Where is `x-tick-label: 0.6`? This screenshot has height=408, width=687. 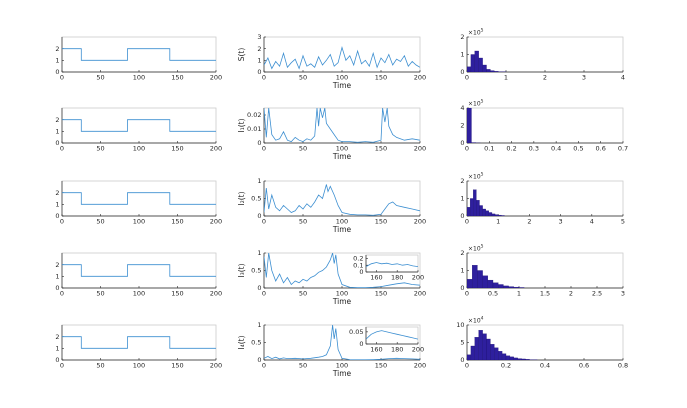
x-tick-label: 0.6 is located at coordinates (601, 149).